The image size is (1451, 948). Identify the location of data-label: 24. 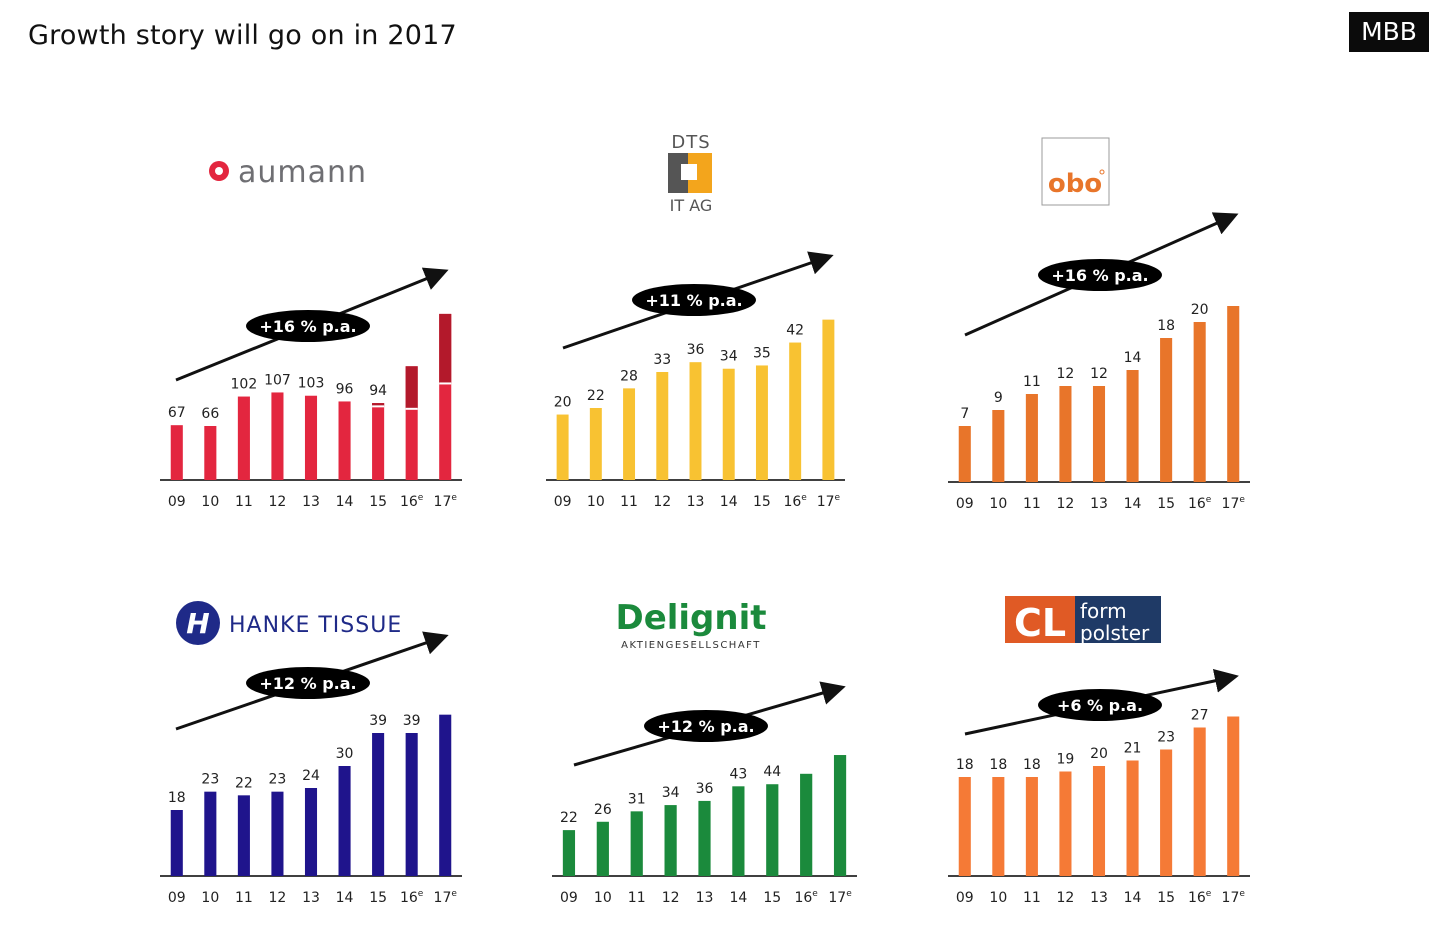
(311, 776).